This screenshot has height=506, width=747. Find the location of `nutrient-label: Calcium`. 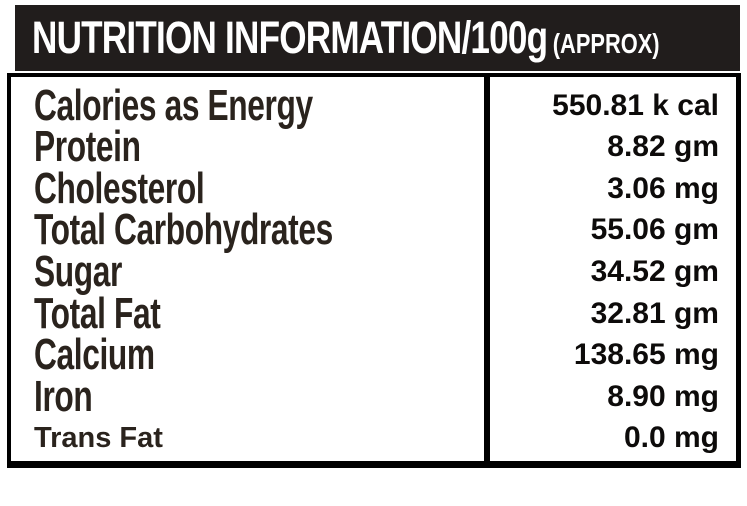

nutrient-label: Calcium is located at coordinates (94, 355).